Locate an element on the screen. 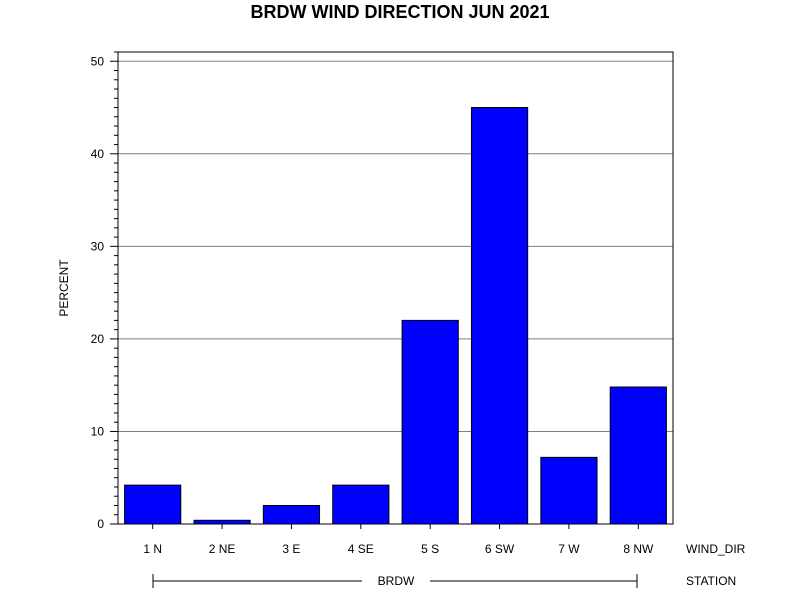 This screenshot has width=800, height=600. x-tick-label: 7 W is located at coordinates (569, 549).